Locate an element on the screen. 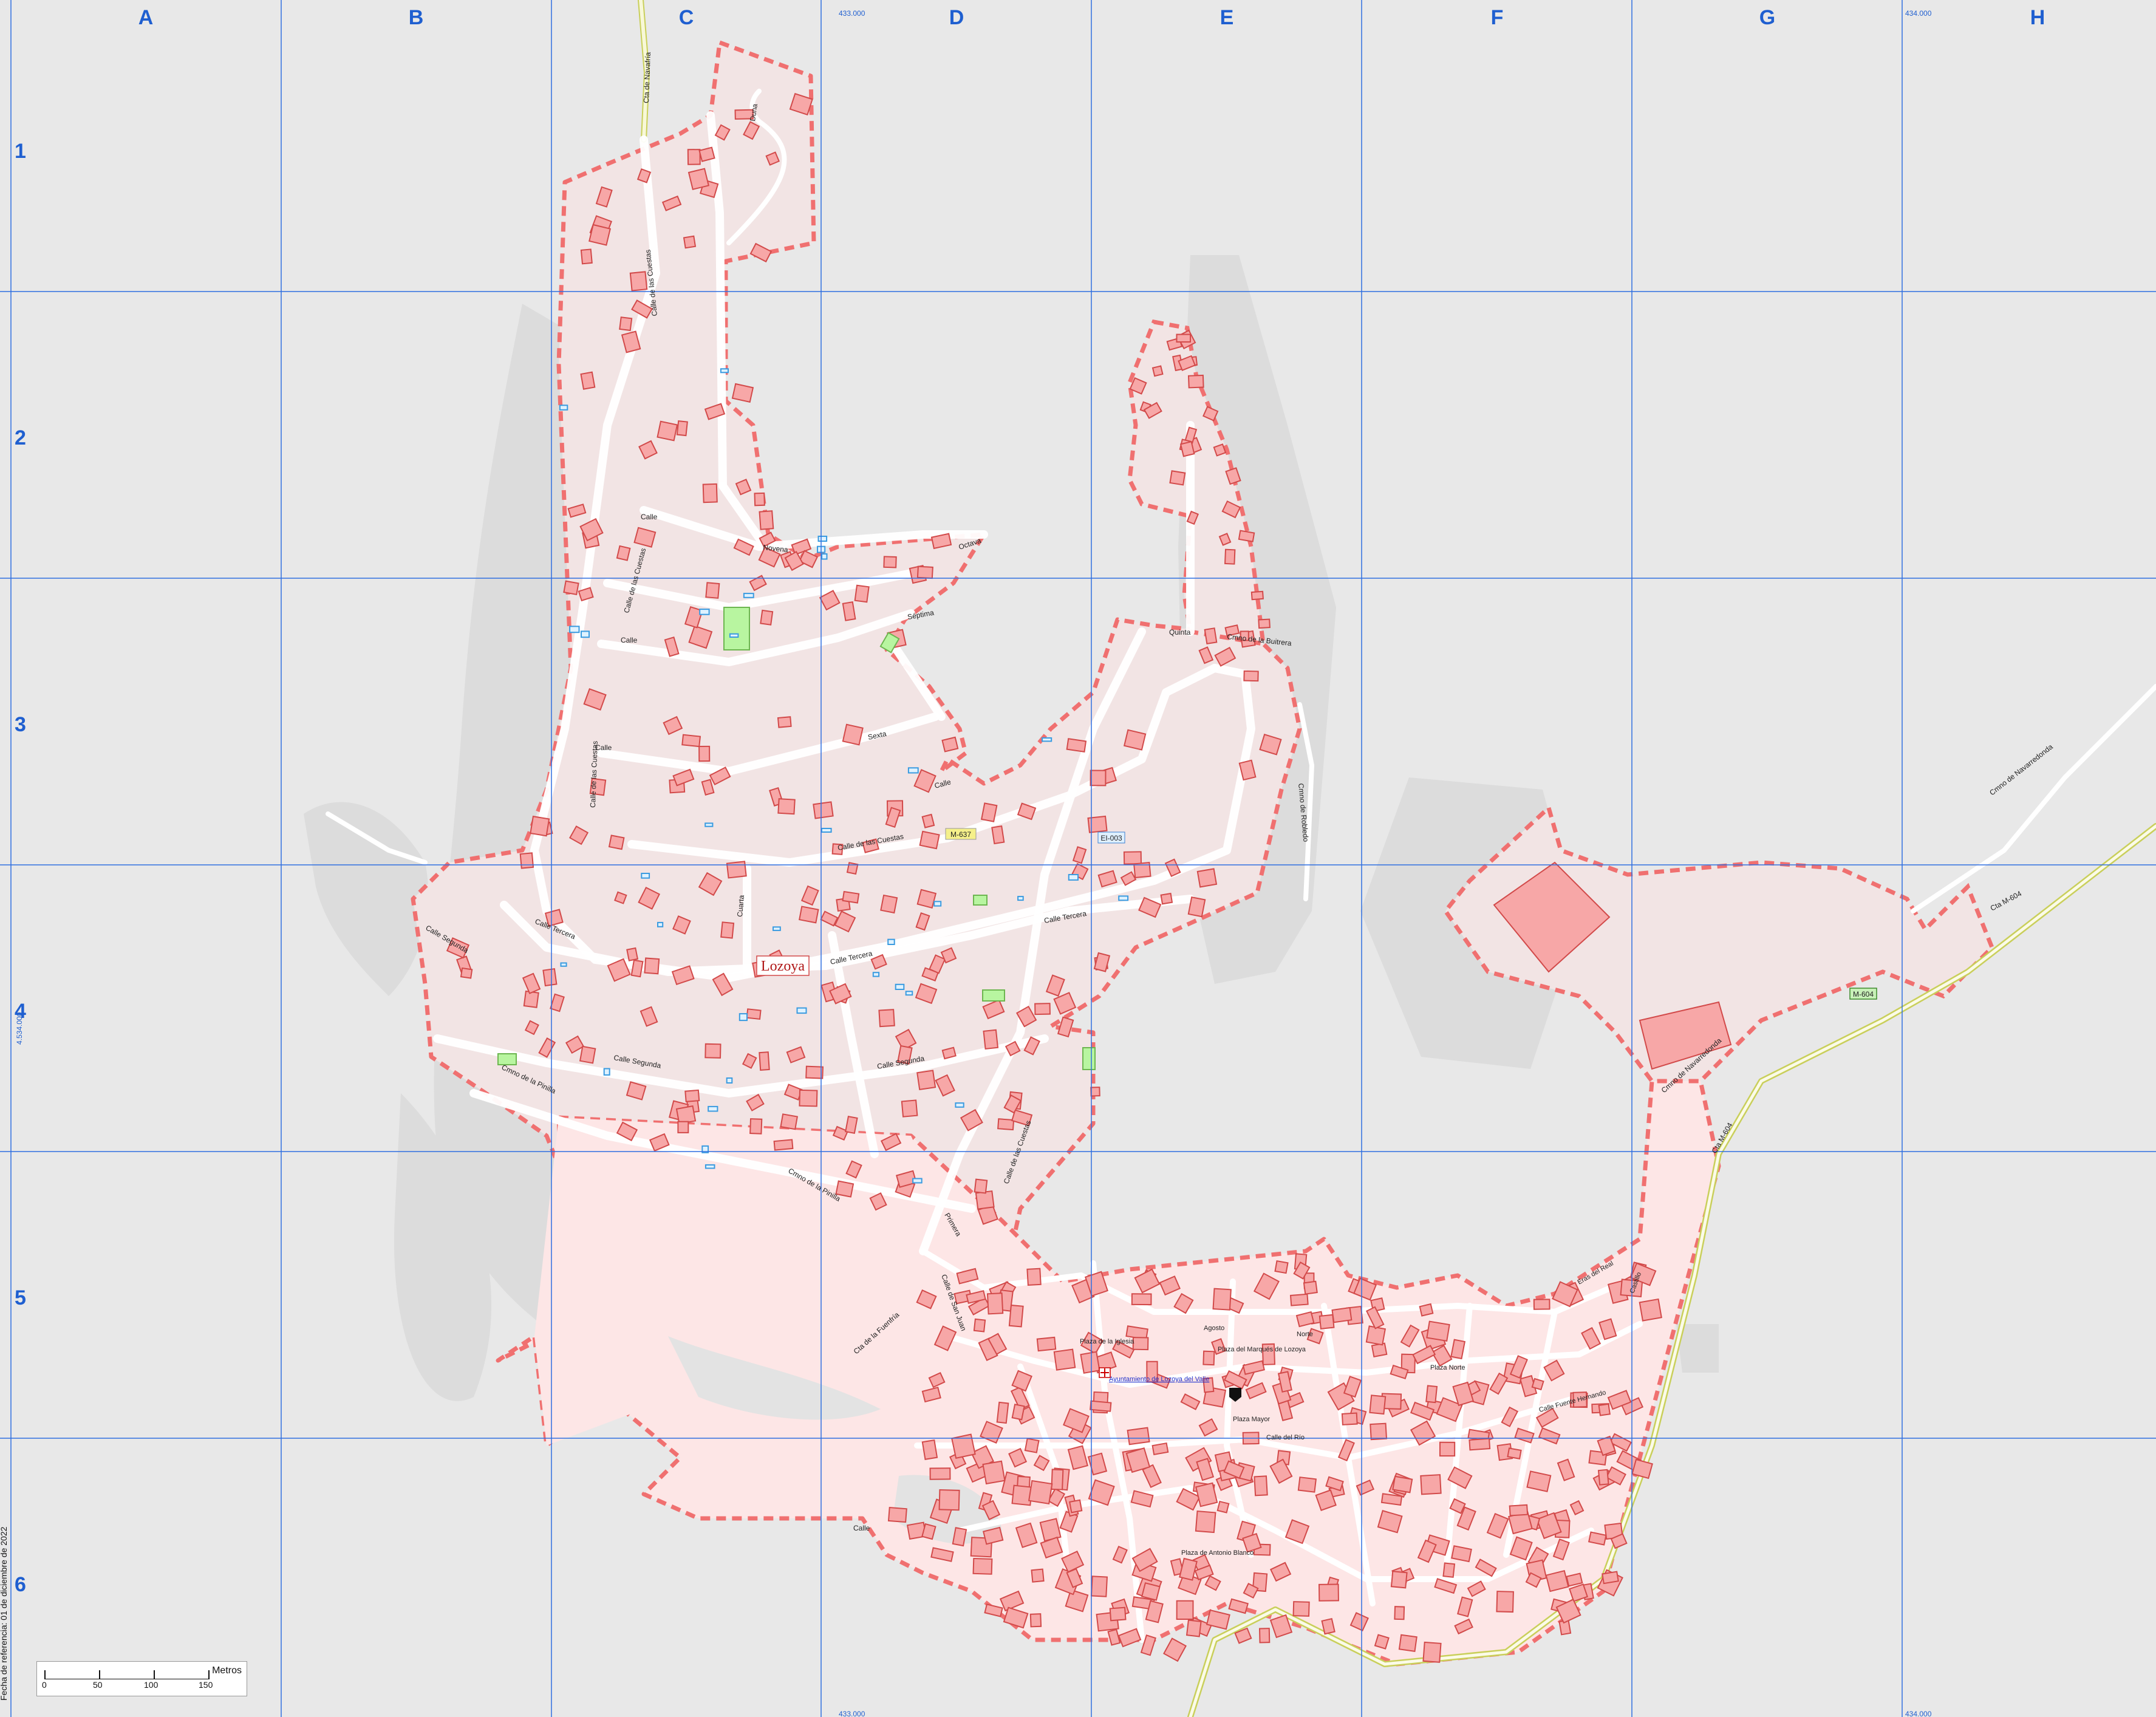 This screenshot has height=1717, width=2156. town-hall-icon is located at coordinates (1235, 1395).